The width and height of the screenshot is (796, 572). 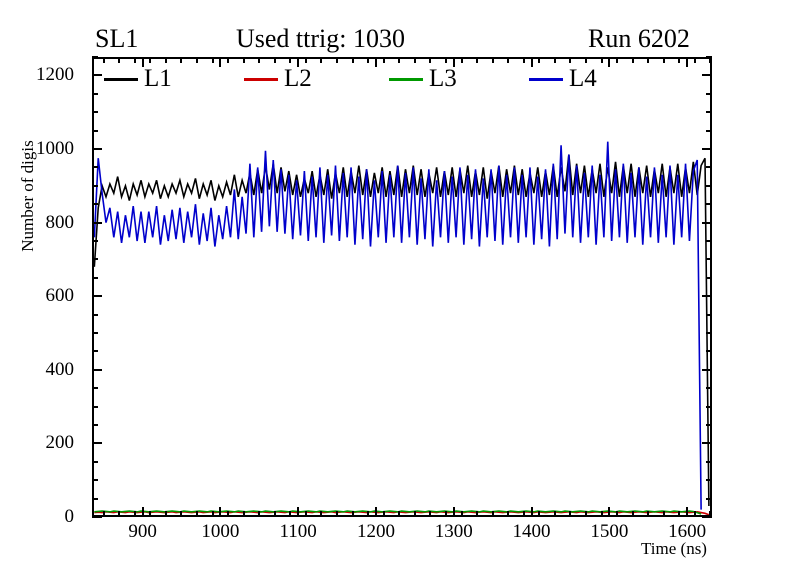 What do you see at coordinates (406, 79) in the screenshot?
I see `legend-swatch-l3` at bounding box center [406, 79].